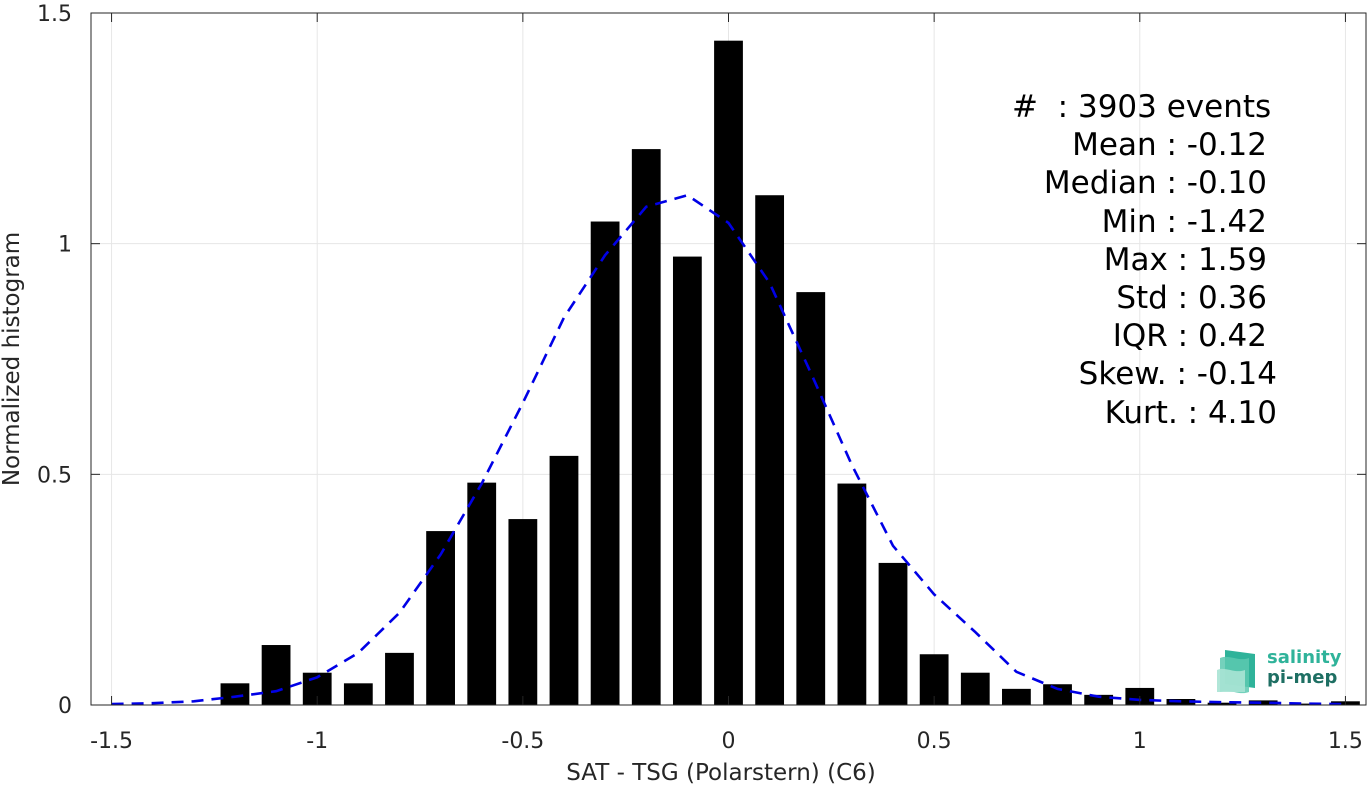  What do you see at coordinates (1304, 657) in the screenshot?
I see `logo-line1: salinity` at bounding box center [1304, 657].